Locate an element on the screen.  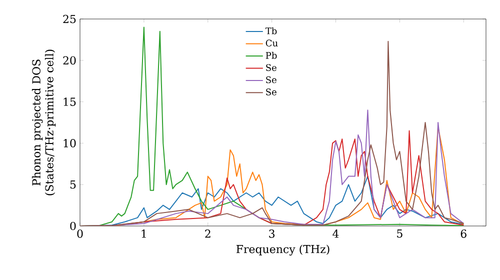
y-tick-label: 20 is located at coordinates (69, 60).